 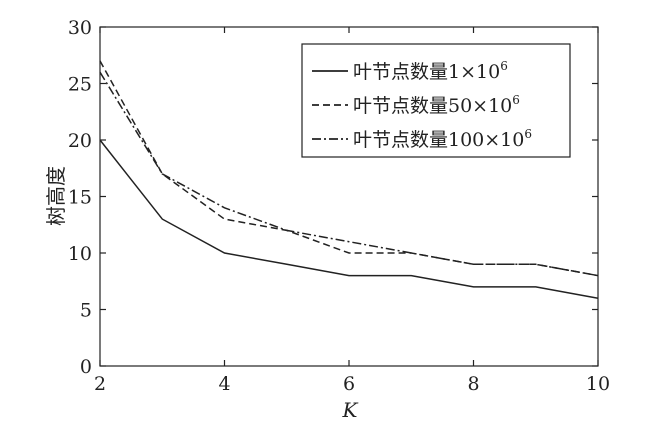 I want to click on x-axis-label: K, so click(x=350, y=410).